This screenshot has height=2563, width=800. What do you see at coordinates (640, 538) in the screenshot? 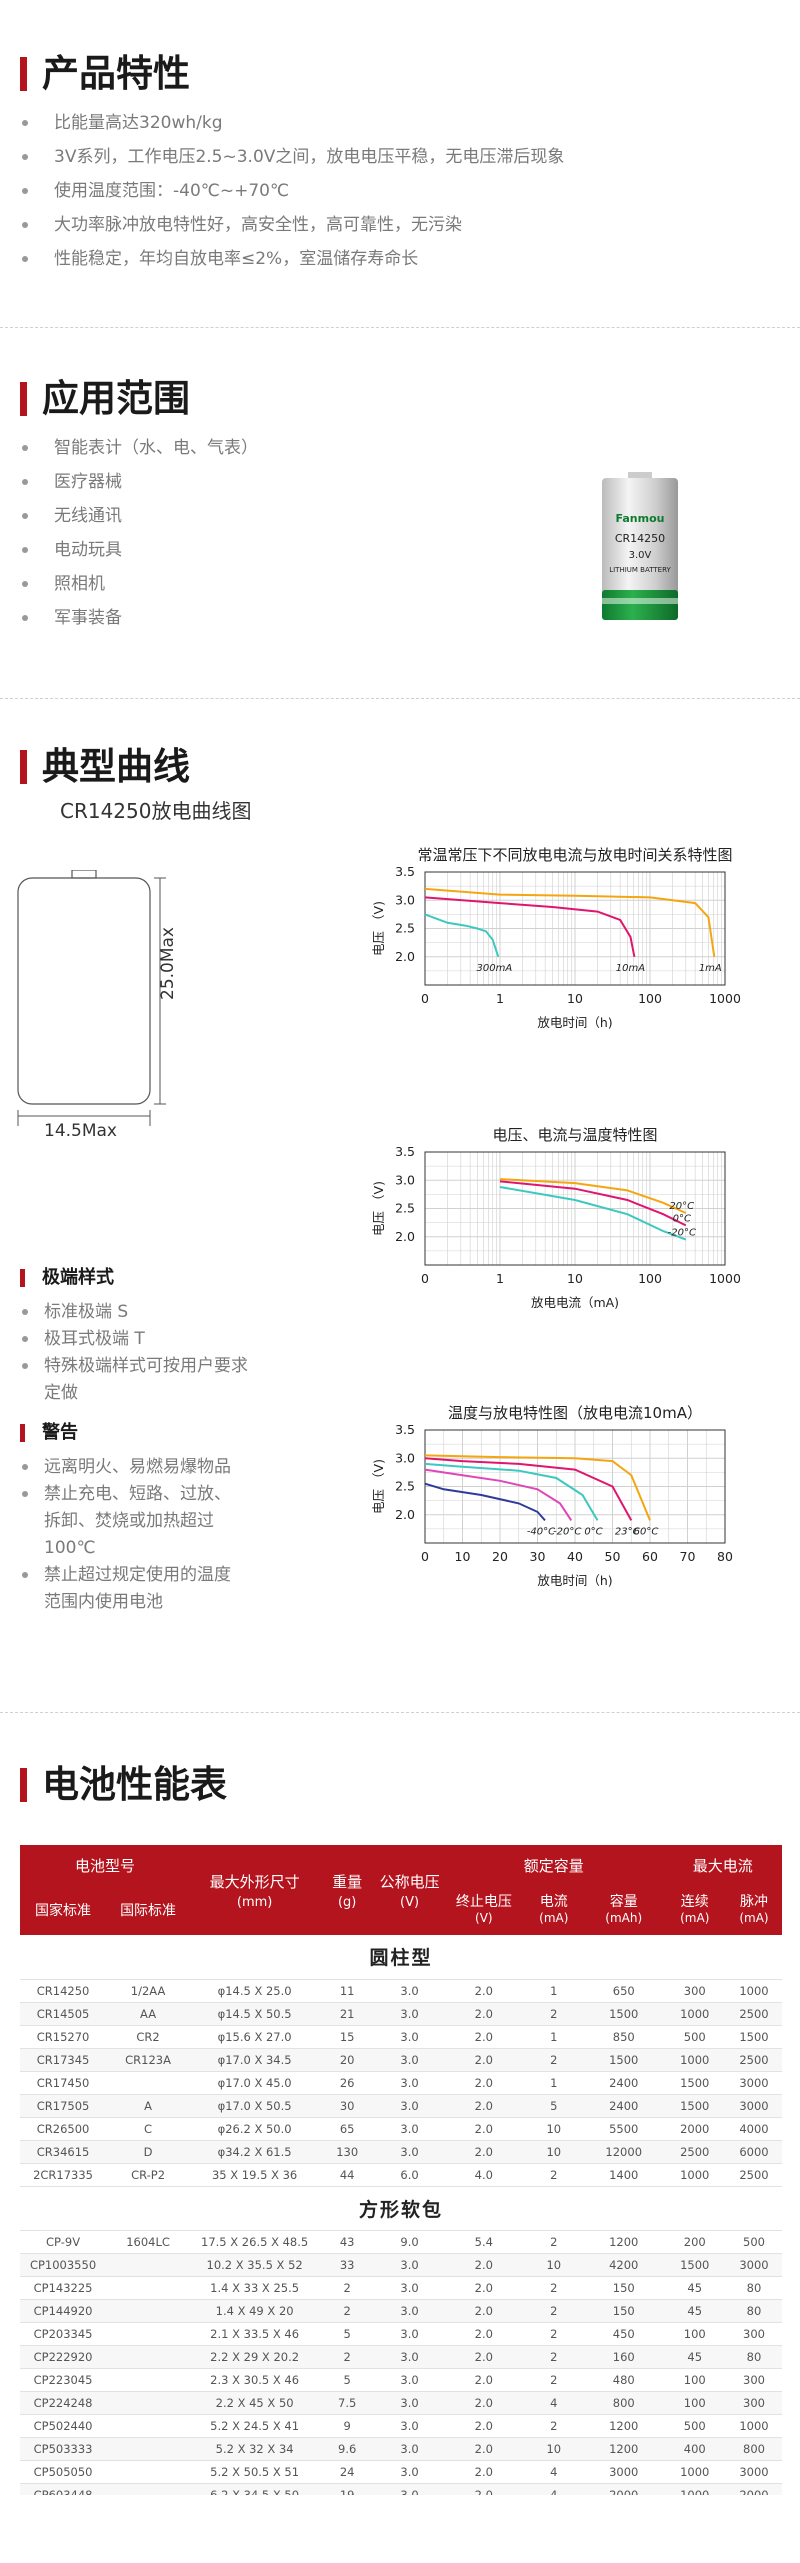
I see `battery-model: CR14250` at bounding box center [640, 538].